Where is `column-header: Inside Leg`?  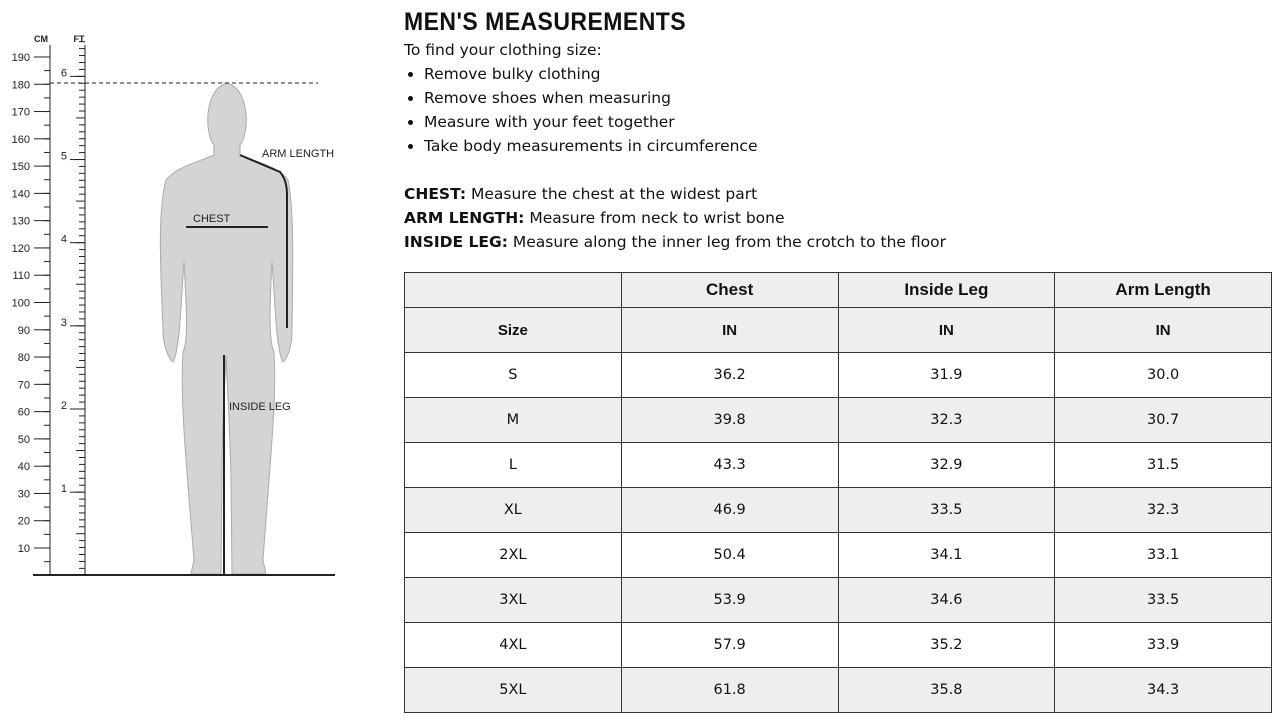
column-header: Inside Leg is located at coordinates (946, 290).